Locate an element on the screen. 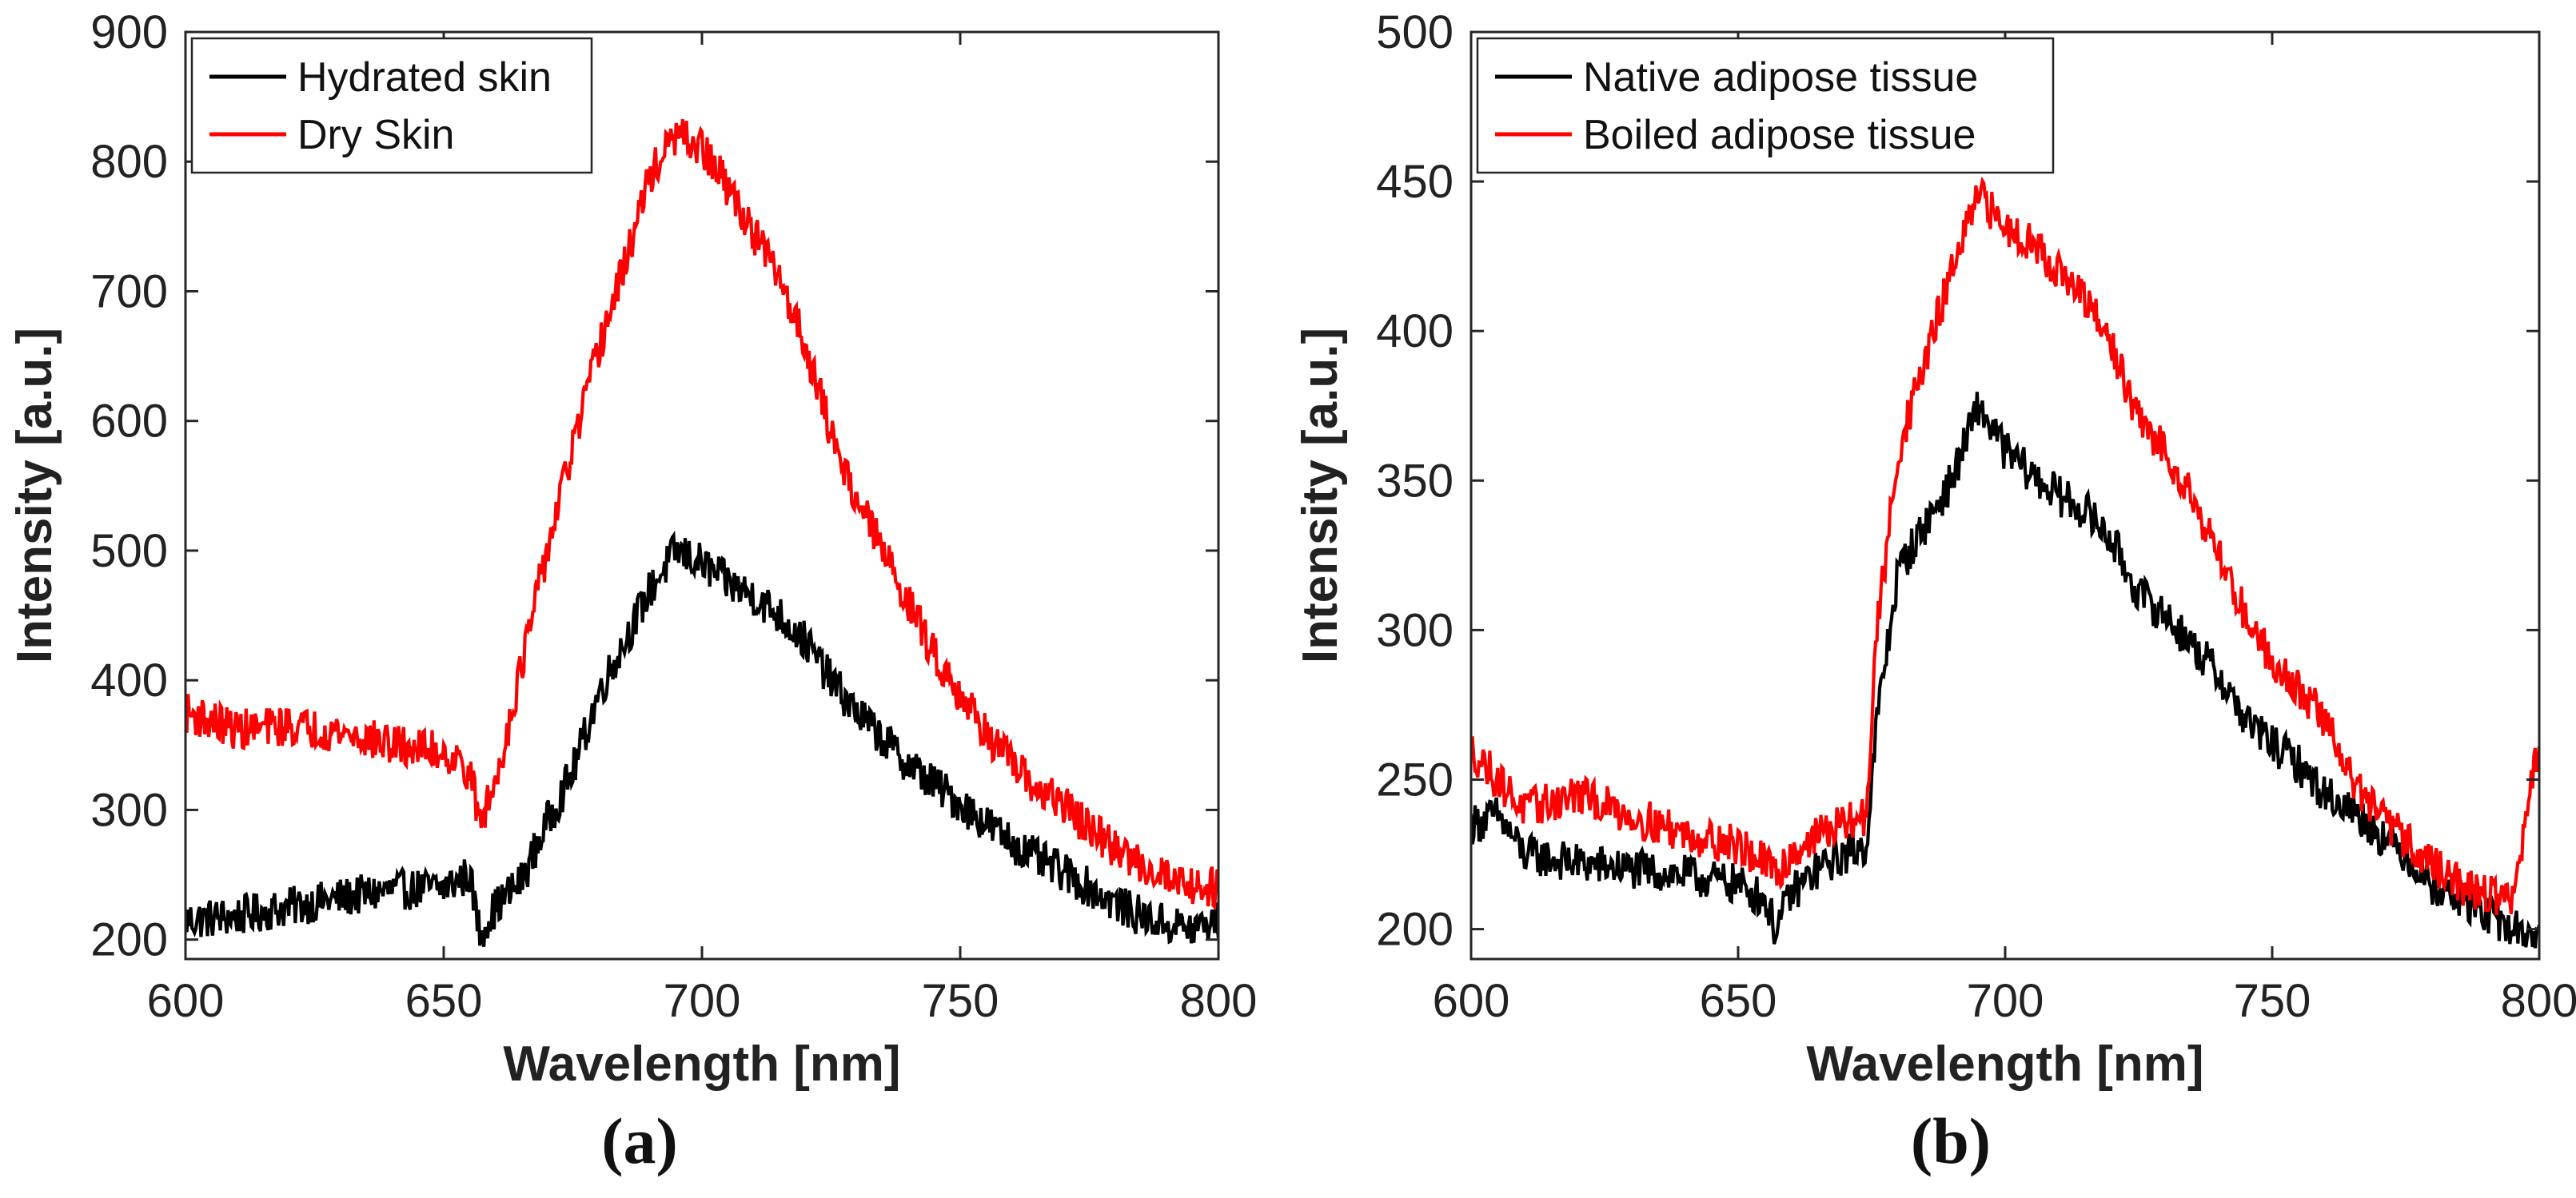 Image resolution: width=2576 pixels, height=1198 pixels. legend-label: Native adipose tissue is located at coordinates (1781, 78).